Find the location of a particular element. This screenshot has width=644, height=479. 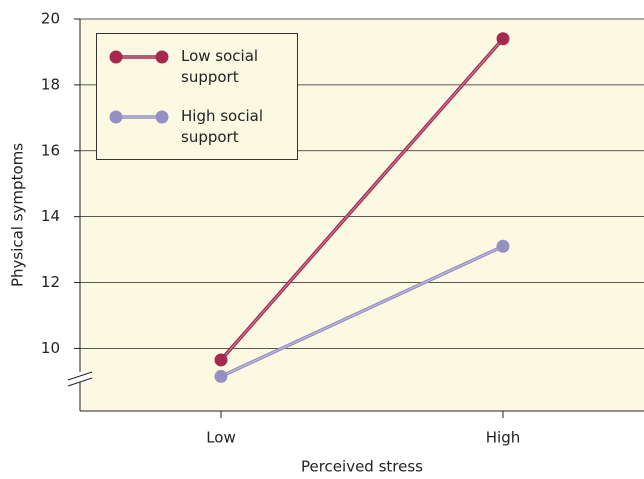

x-tick-label: Low is located at coordinates (221, 438).